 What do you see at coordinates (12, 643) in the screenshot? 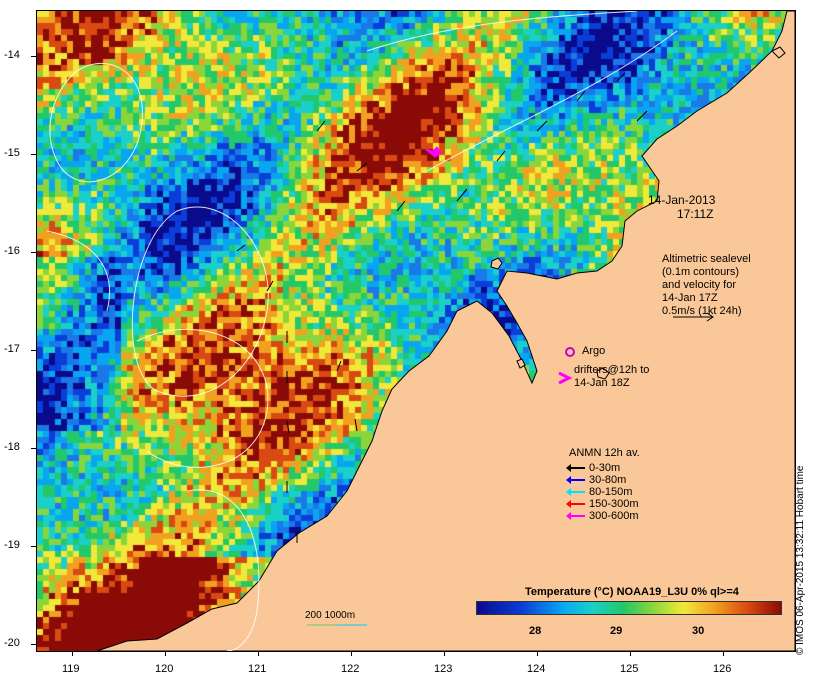
I see `y-tick-label: -20` at bounding box center [12, 643].